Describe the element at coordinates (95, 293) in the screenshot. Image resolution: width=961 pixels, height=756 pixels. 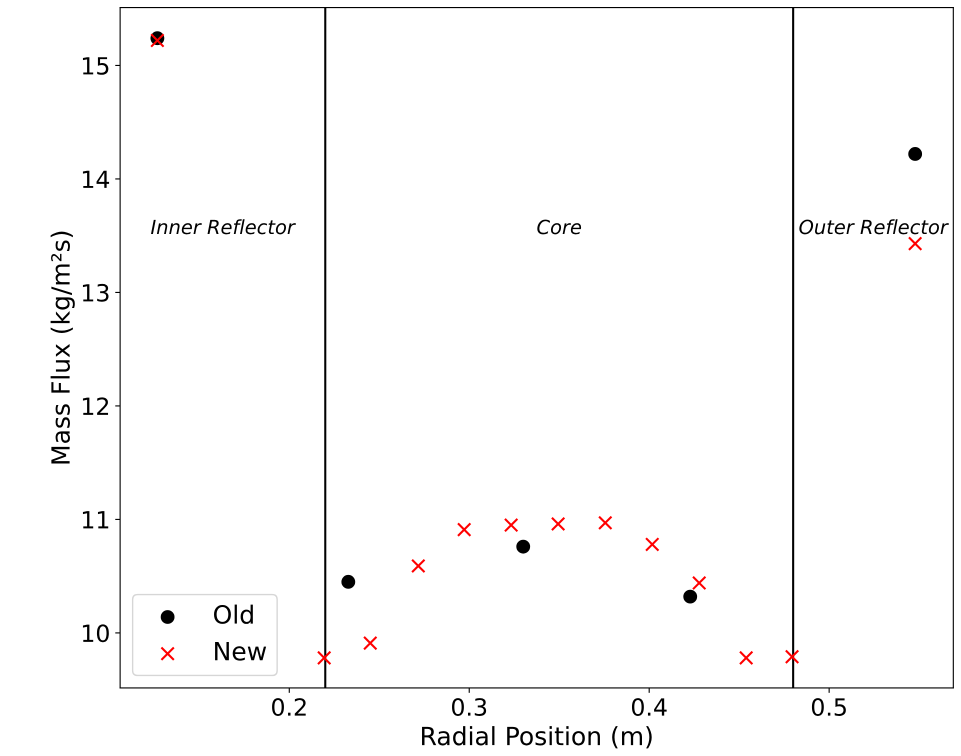
I see `y-tick-label: 13` at that location.